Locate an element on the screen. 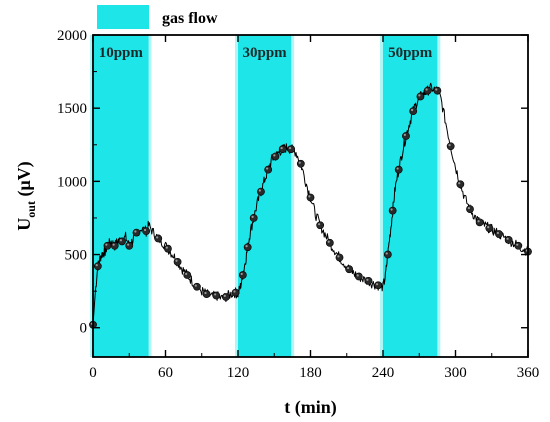  y-tick-label: 1500 is located at coordinates (72, 109).